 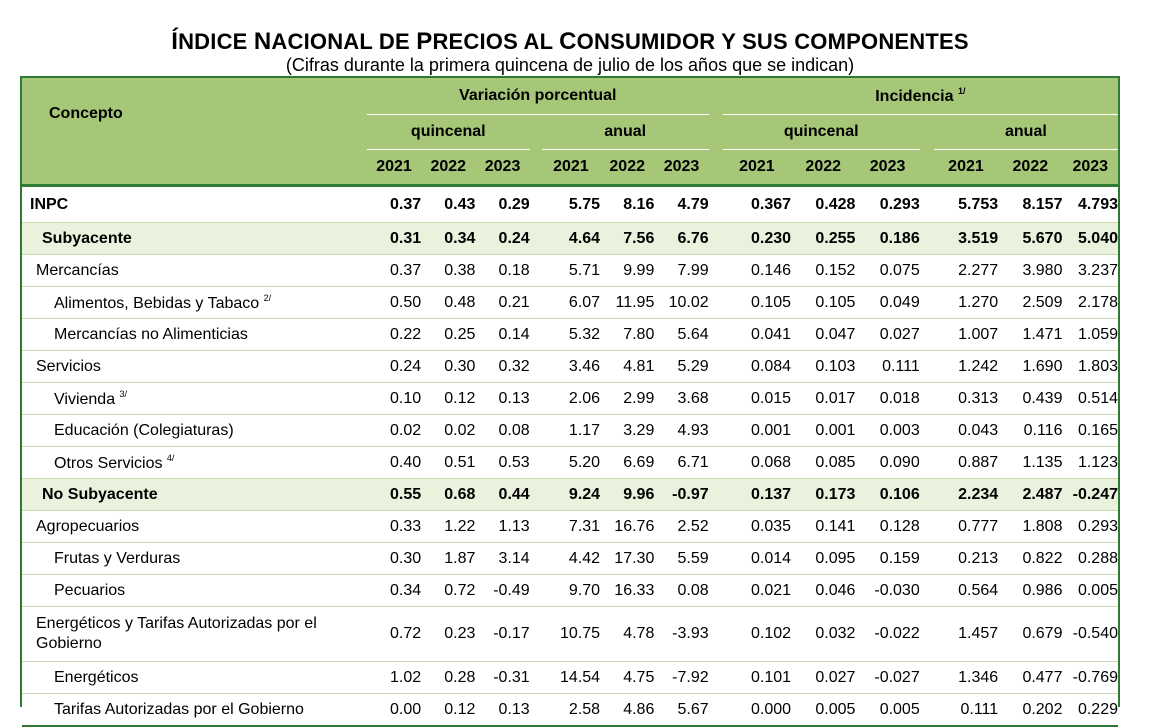 I want to click on value-cell: 0.43, so click(x=460, y=204).